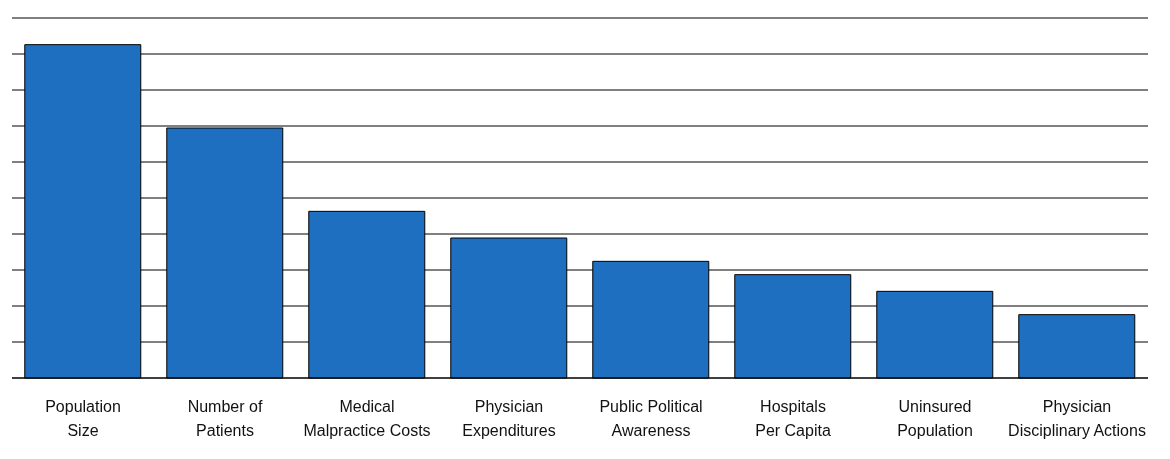 The image size is (1170, 459). I want to click on x-tick-label: Number of Patients, so click(225, 418).